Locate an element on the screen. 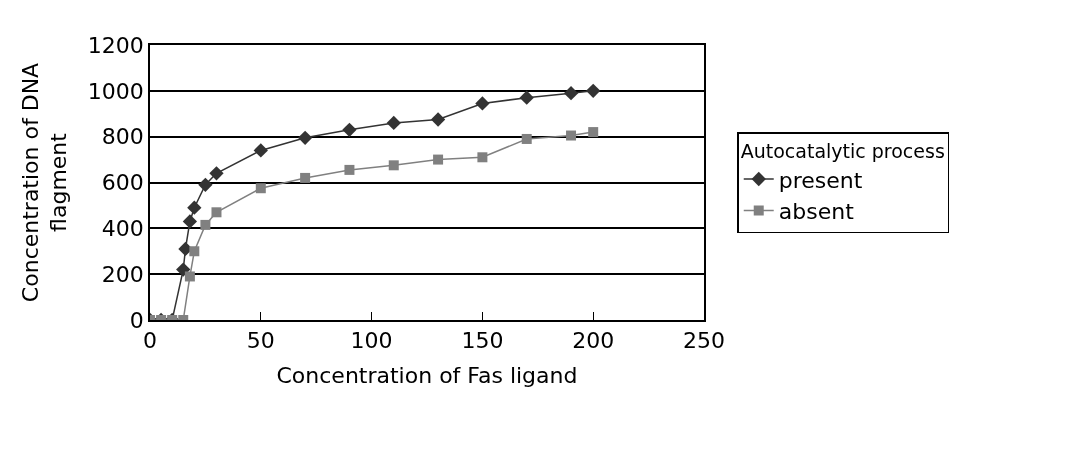 The image size is (1076, 452). legend-label: absent is located at coordinates (816, 212).